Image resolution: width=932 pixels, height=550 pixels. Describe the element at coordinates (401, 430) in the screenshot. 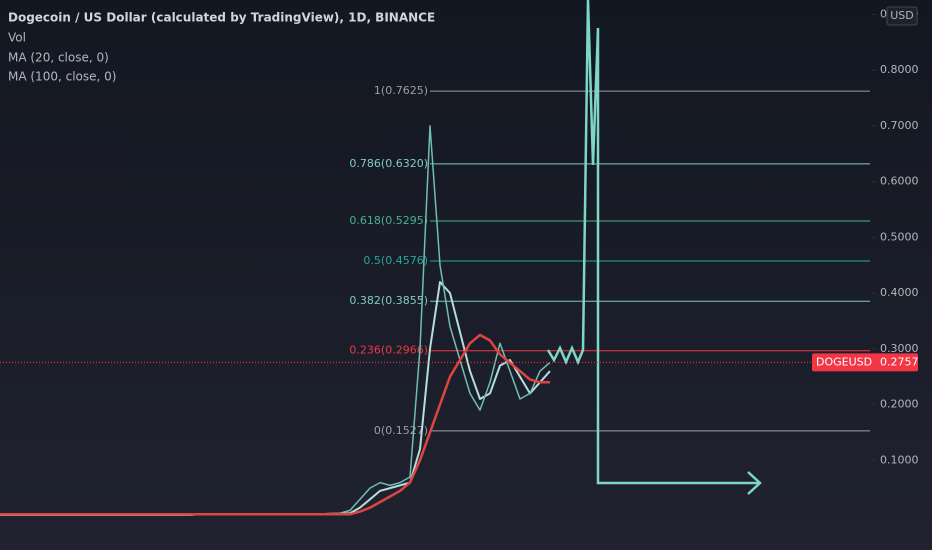

I see `fib-label: 0(0.1527)` at that location.